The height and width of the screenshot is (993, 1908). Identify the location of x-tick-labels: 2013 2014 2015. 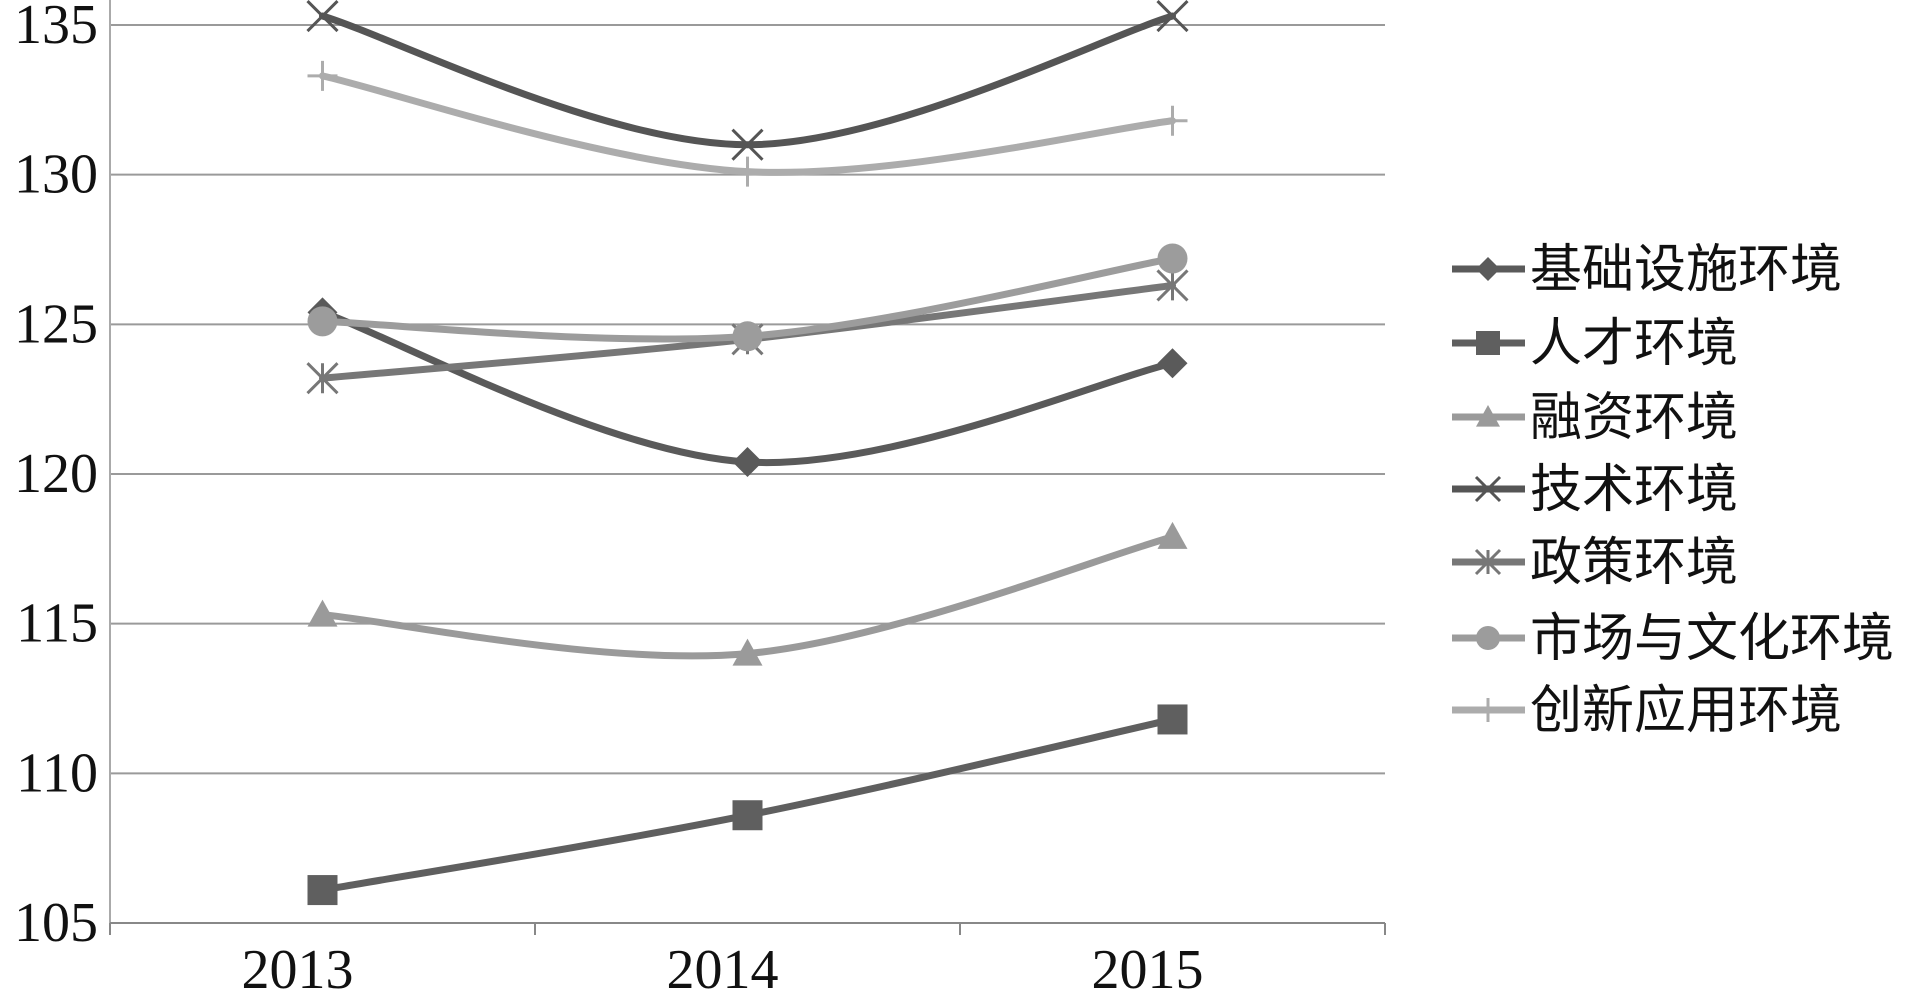
(723, 966).